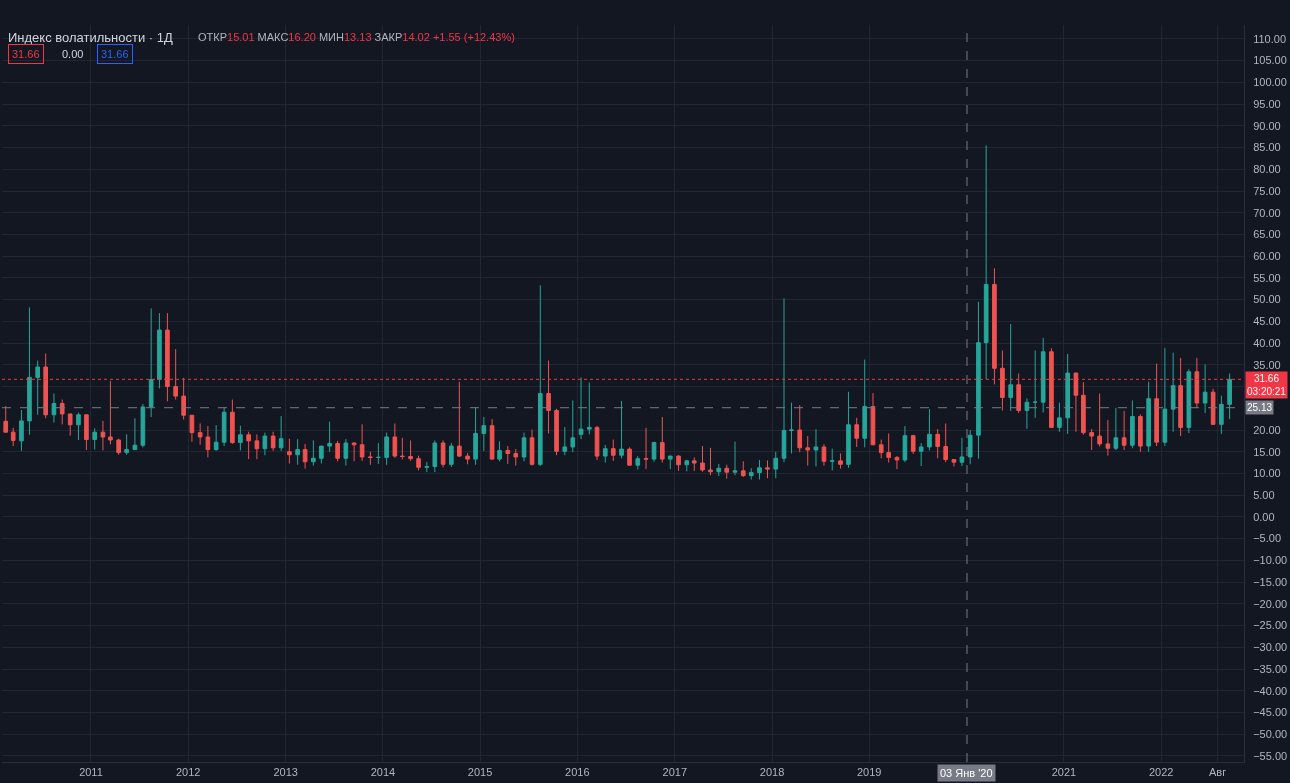 The width and height of the screenshot is (1290, 783). Describe the element at coordinates (675, 772) in the screenshot. I see `x-tick-label: 2017` at that location.